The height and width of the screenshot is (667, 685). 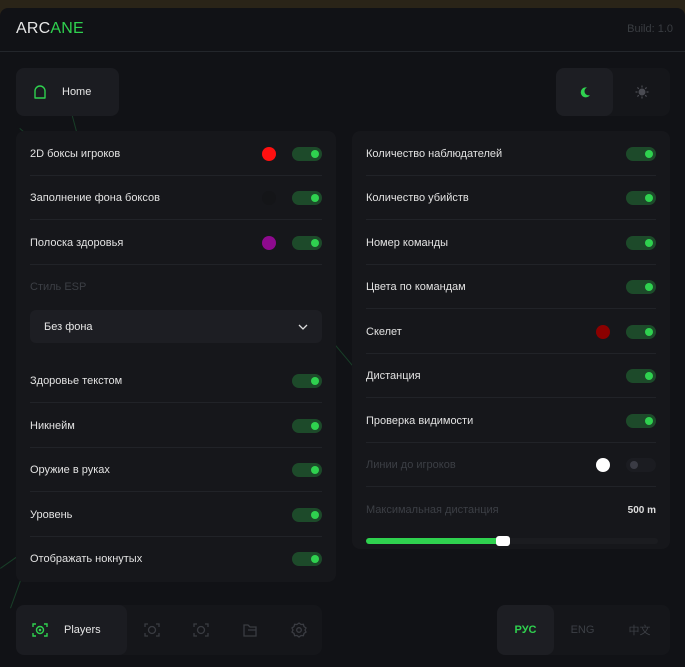 What do you see at coordinates (525, 630) in the screenshot?
I see `lang-rus-button: РУС` at bounding box center [525, 630].